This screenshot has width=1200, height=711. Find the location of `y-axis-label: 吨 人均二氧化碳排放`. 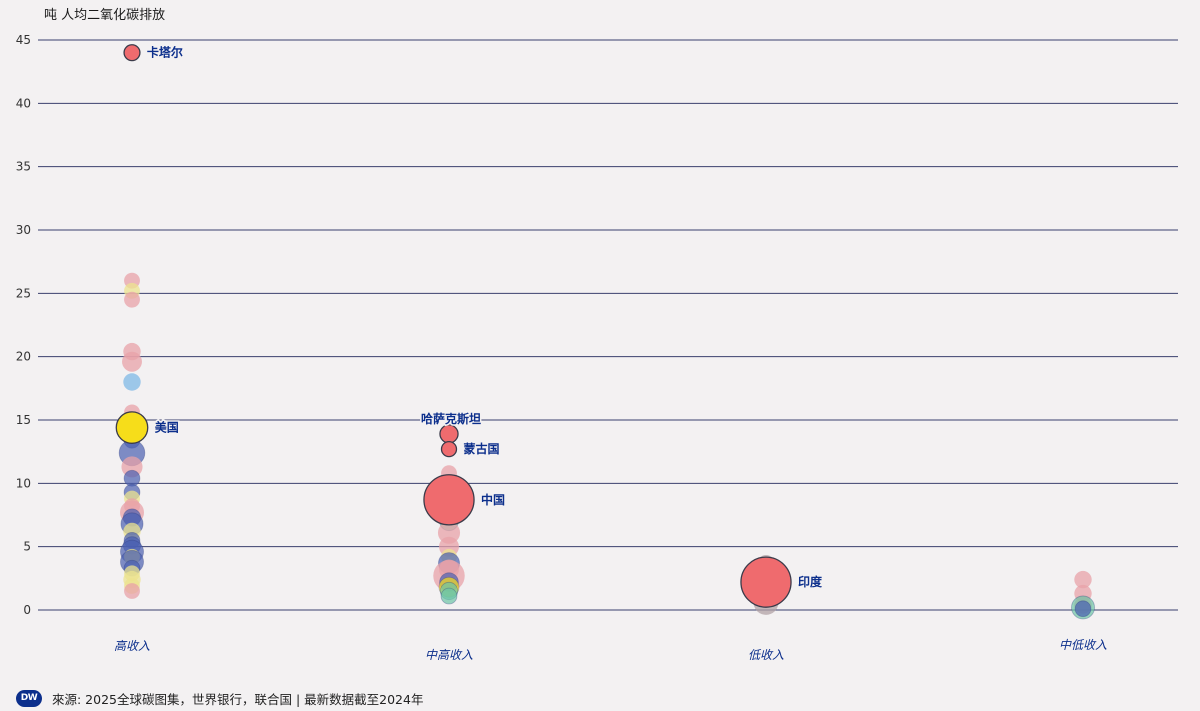

y-axis-label: 吨 人均二氧化碳排放 is located at coordinates (105, 15).